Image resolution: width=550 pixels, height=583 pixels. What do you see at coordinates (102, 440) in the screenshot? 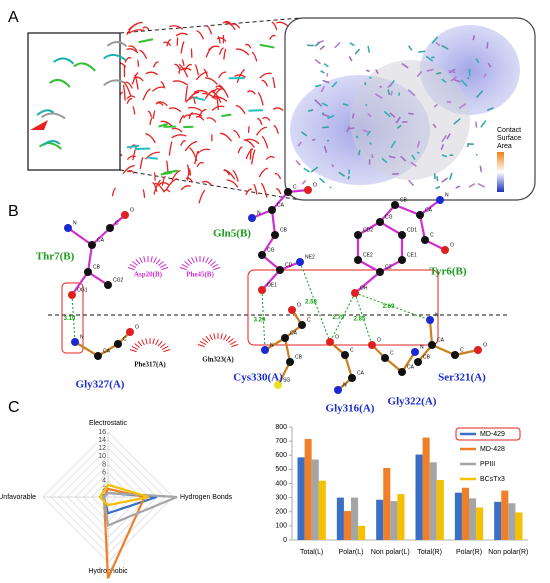
I see `r-tick-label: 14` at bounding box center [102, 440].